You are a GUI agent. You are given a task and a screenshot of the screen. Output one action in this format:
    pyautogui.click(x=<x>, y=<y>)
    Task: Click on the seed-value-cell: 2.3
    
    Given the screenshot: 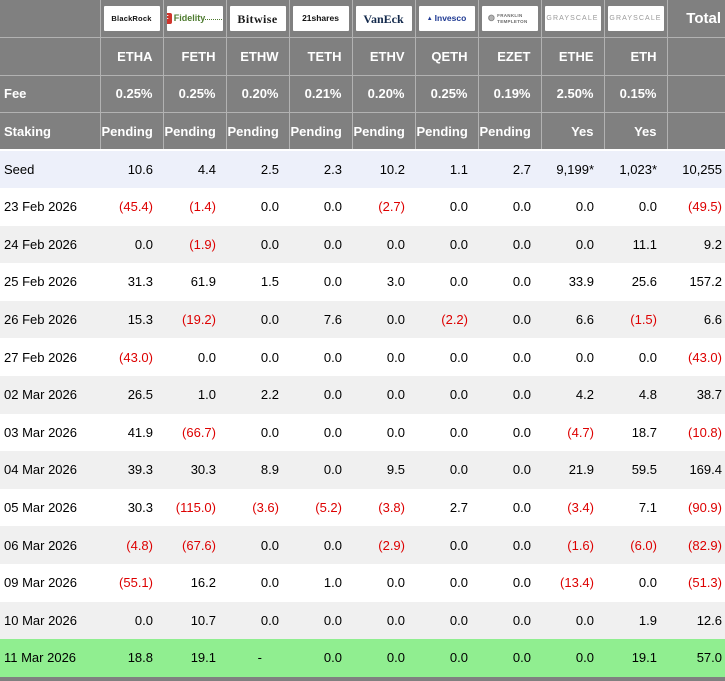 What is the action you would take?
    pyautogui.click(x=320, y=169)
    